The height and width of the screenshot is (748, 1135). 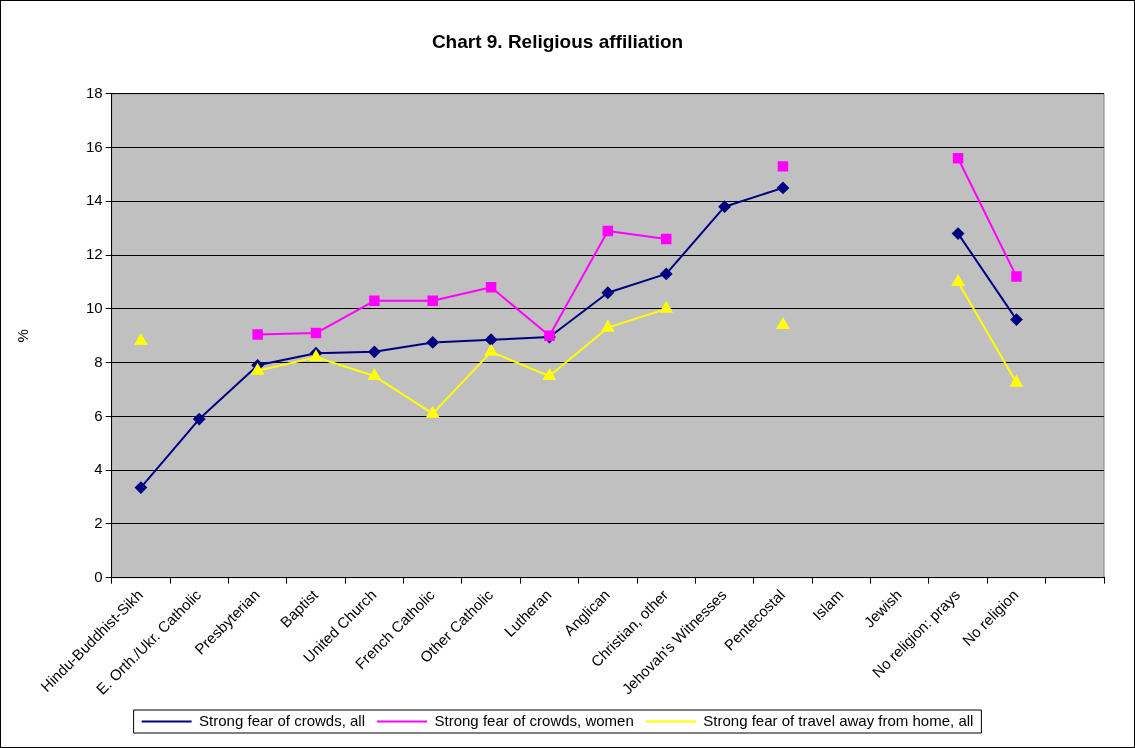 What do you see at coordinates (94, 146) in the screenshot?
I see `y-tick-label: 16` at bounding box center [94, 146].